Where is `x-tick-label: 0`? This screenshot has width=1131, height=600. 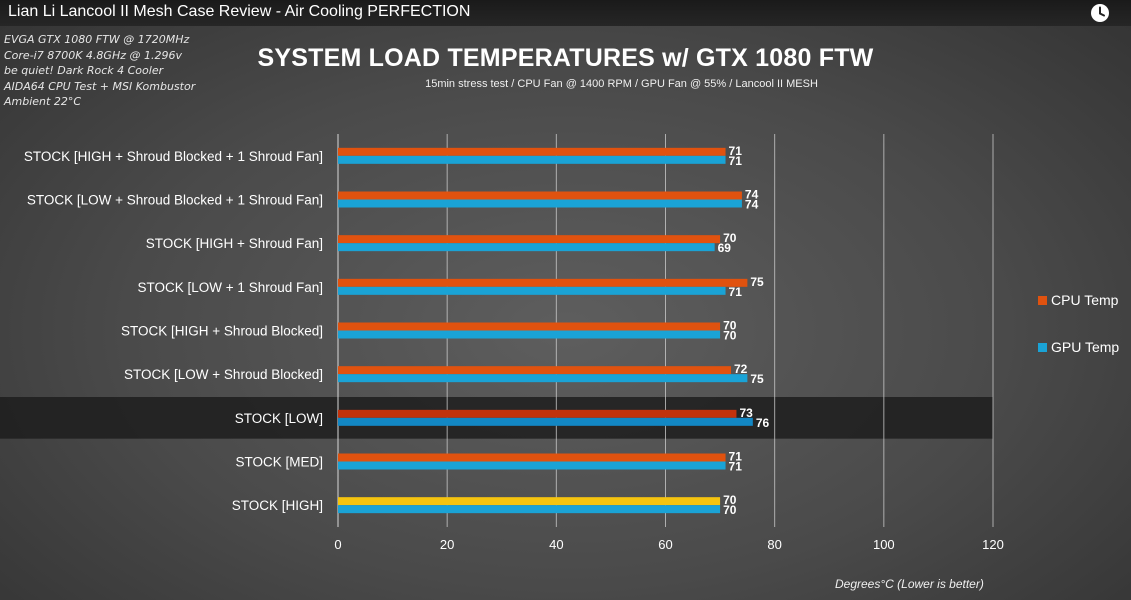
x-tick-label: 0 is located at coordinates (337, 544).